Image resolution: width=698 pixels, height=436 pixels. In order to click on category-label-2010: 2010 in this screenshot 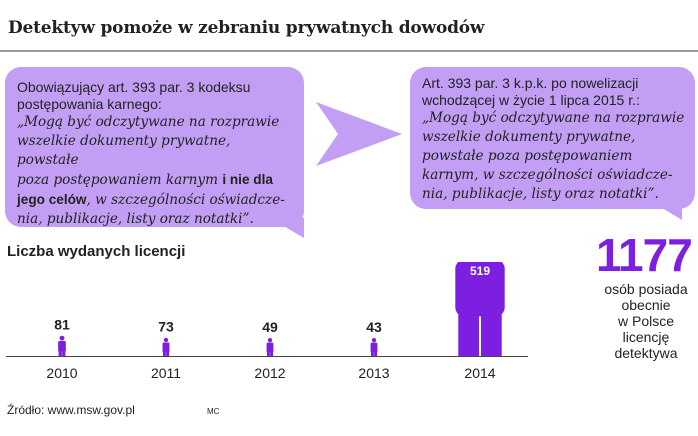, I will do `click(61, 373)`.